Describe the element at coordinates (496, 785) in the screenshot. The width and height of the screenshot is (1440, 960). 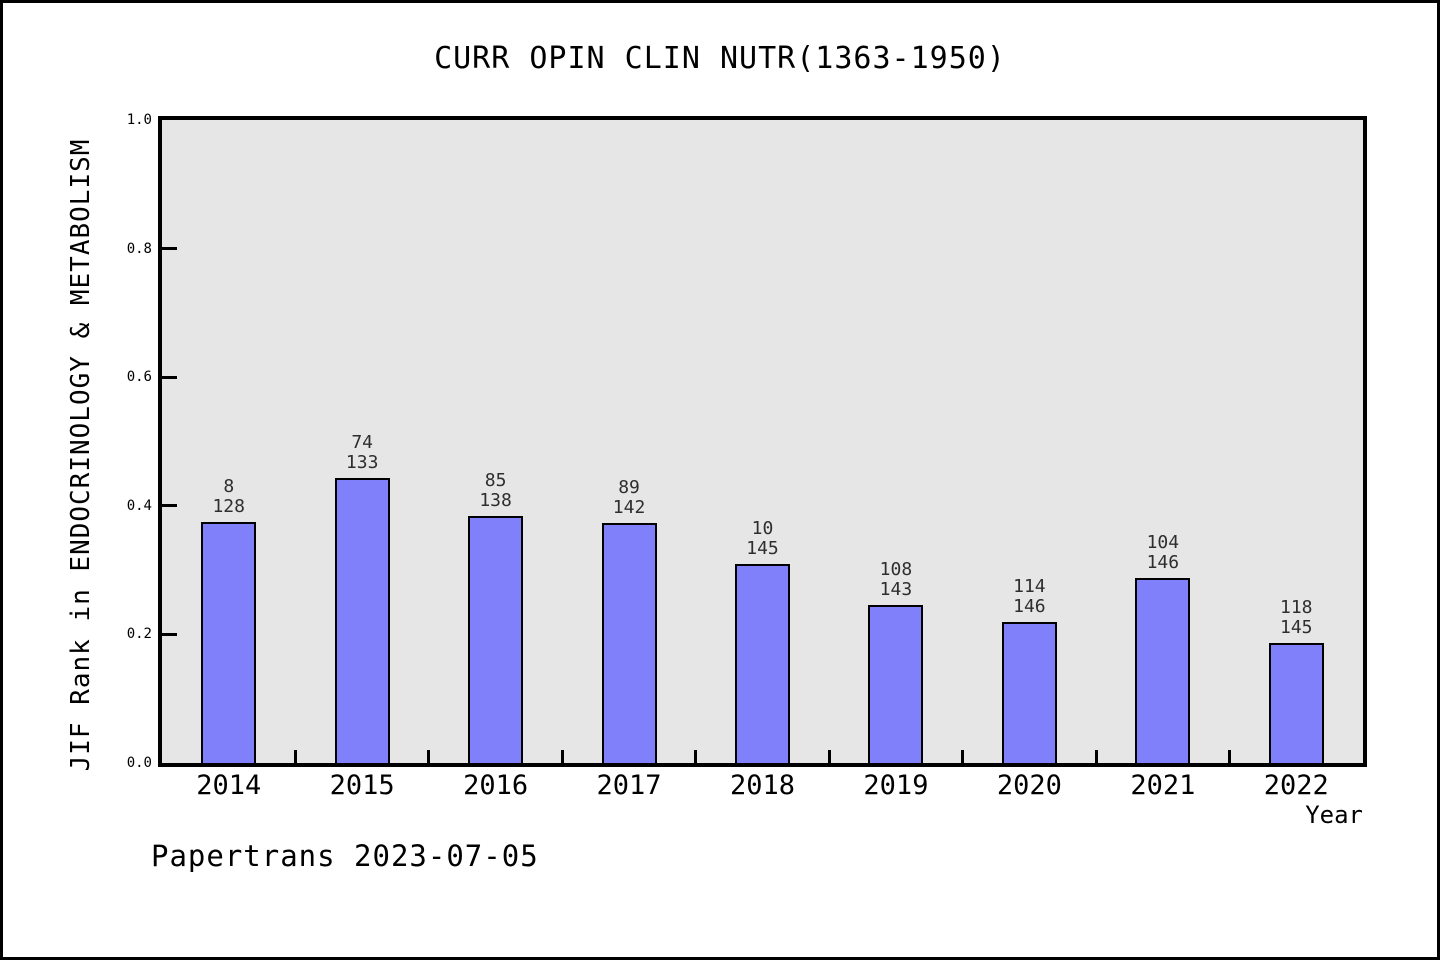
I see `x-tick-label-2016: 2016` at that location.